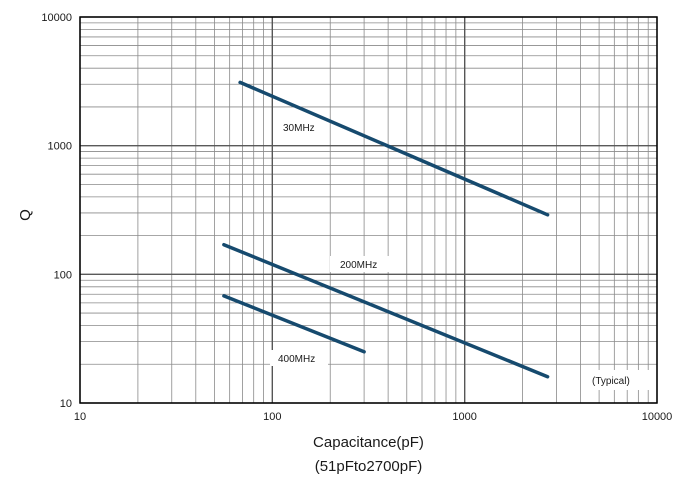 The image size is (695, 481). What do you see at coordinates (394, 148) in the screenshot?
I see `series-line-30mhz` at bounding box center [394, 148].